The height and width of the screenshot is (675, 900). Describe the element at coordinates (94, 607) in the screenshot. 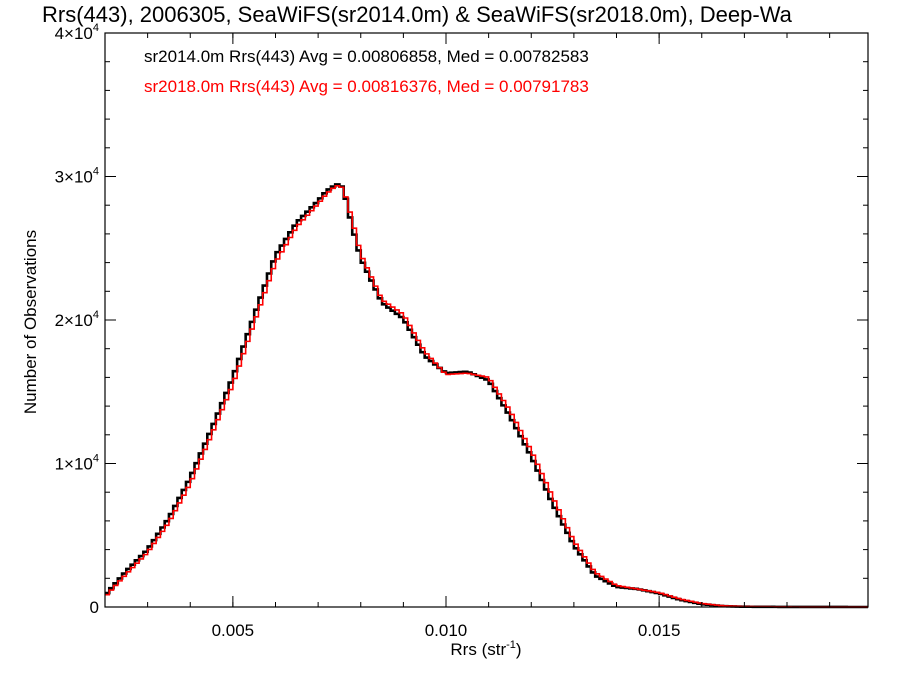

I see `y-tick-label: 0` at that location.